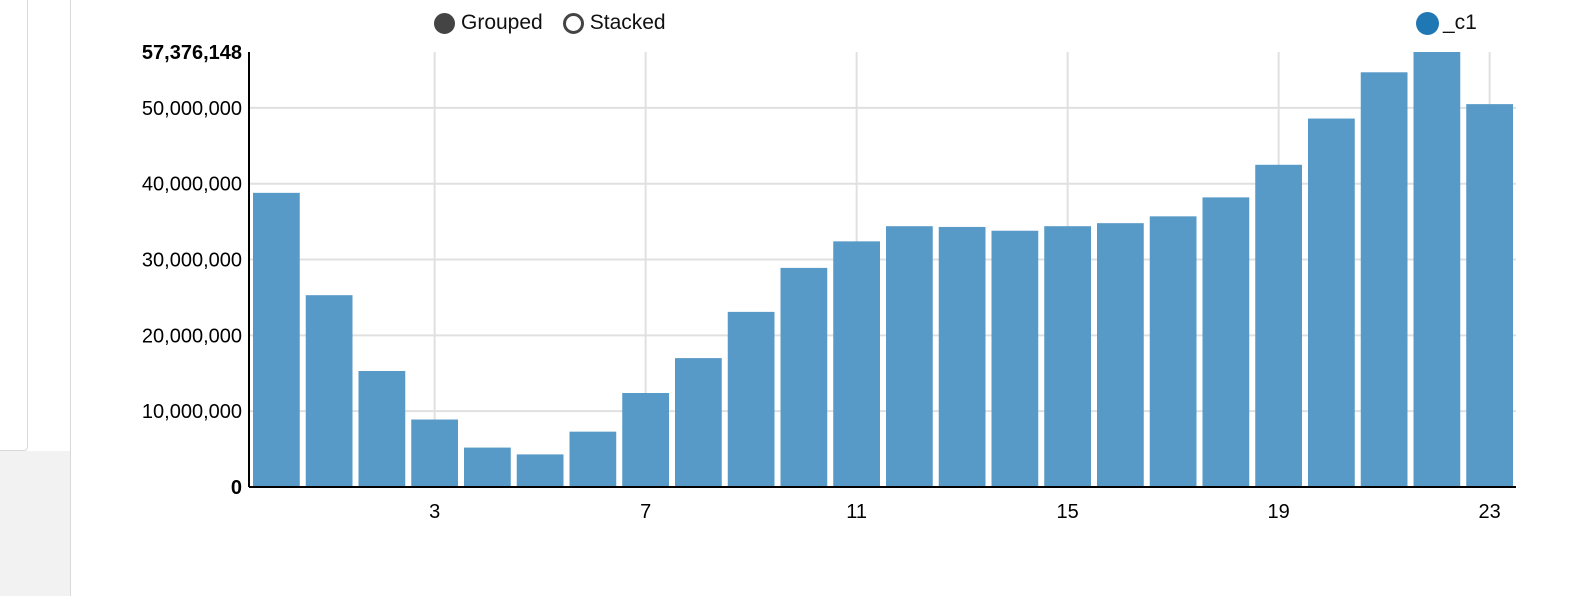  I want to click on x-tick-label: 23, so click(1490, 512).